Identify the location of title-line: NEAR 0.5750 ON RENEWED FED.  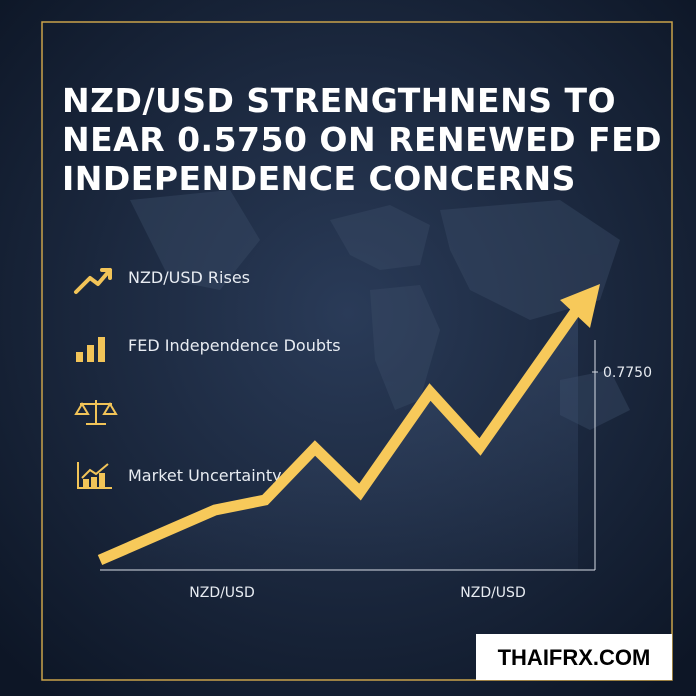
(362, 139).